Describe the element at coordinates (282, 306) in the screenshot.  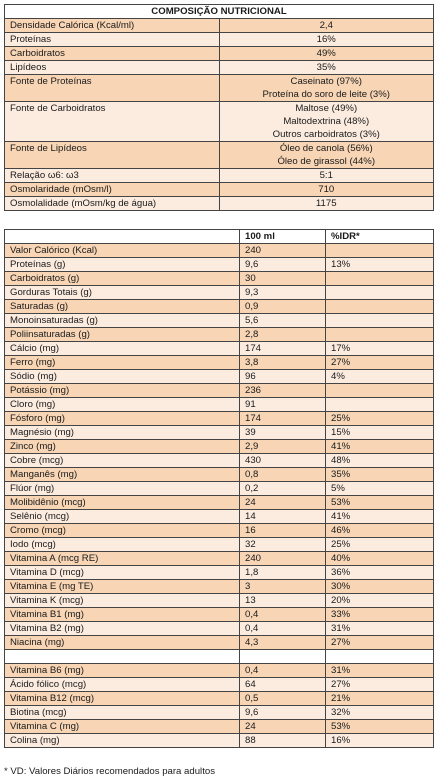
I see `nutrient-amount: 0,9` at that location.